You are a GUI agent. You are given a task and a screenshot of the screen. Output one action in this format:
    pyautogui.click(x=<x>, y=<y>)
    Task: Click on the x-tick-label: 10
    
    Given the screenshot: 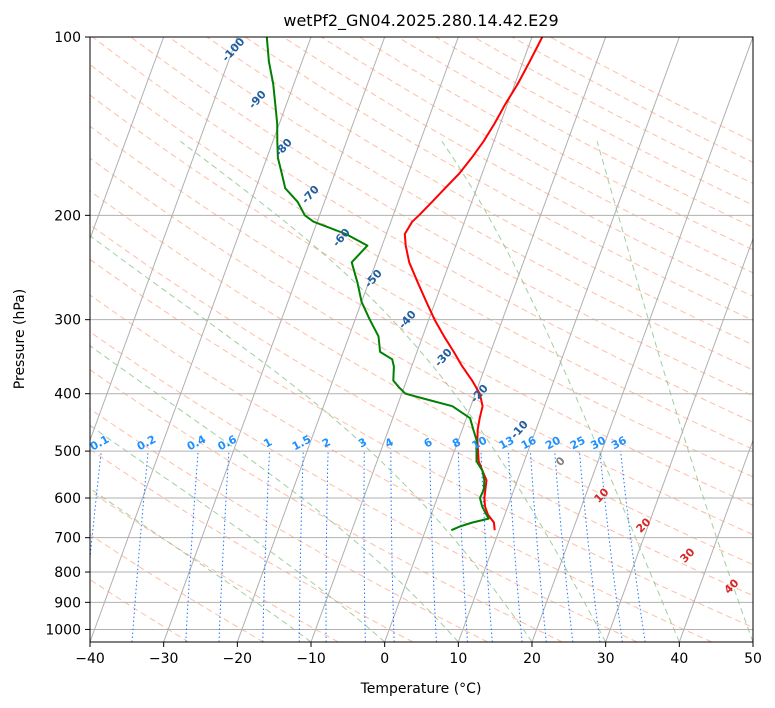 What is the action you would take?
    pyautogui.click(x=458, y=659)
    